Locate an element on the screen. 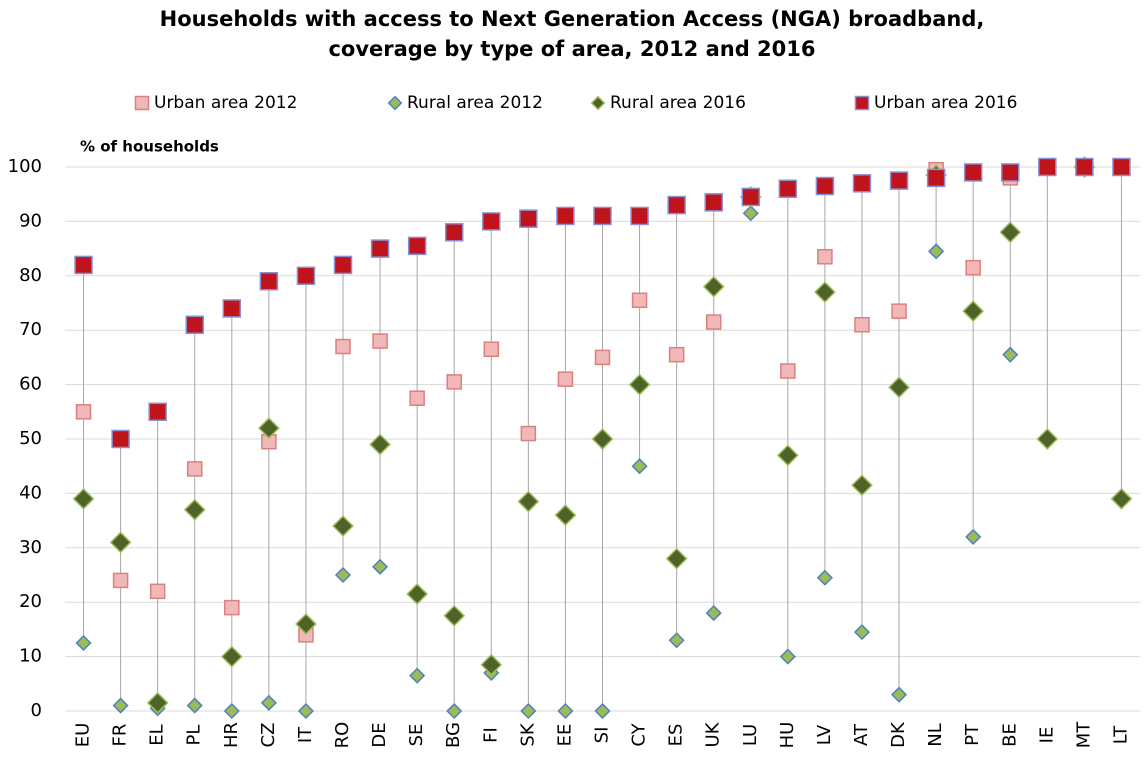  x-tick-label: FR is located at coordinates (120, 735).